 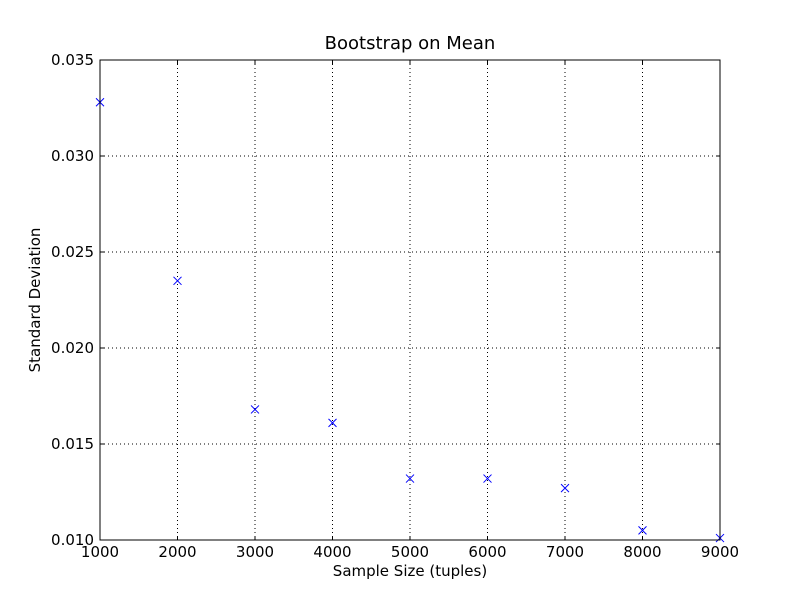 What do you see at coordinates (565, 552) in the screenshot?
I see `x-tick-label: 7000` at bounding box center [565, 552].